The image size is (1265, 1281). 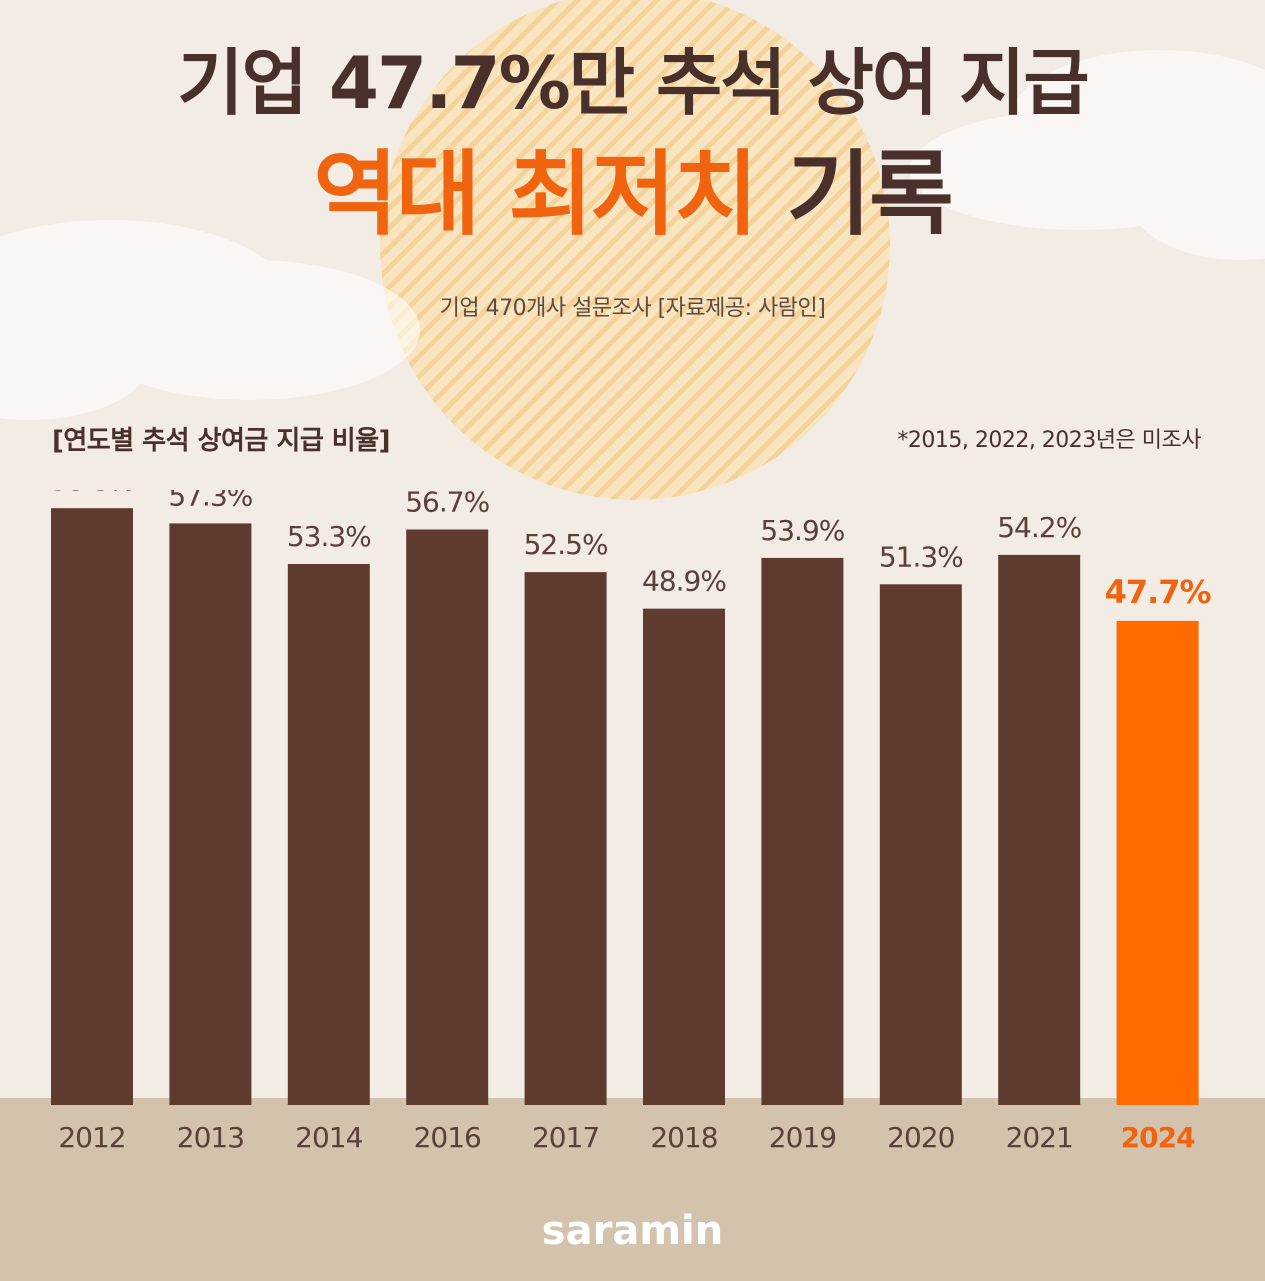 I want to click on ground-band, so click(x=632, y=1189).